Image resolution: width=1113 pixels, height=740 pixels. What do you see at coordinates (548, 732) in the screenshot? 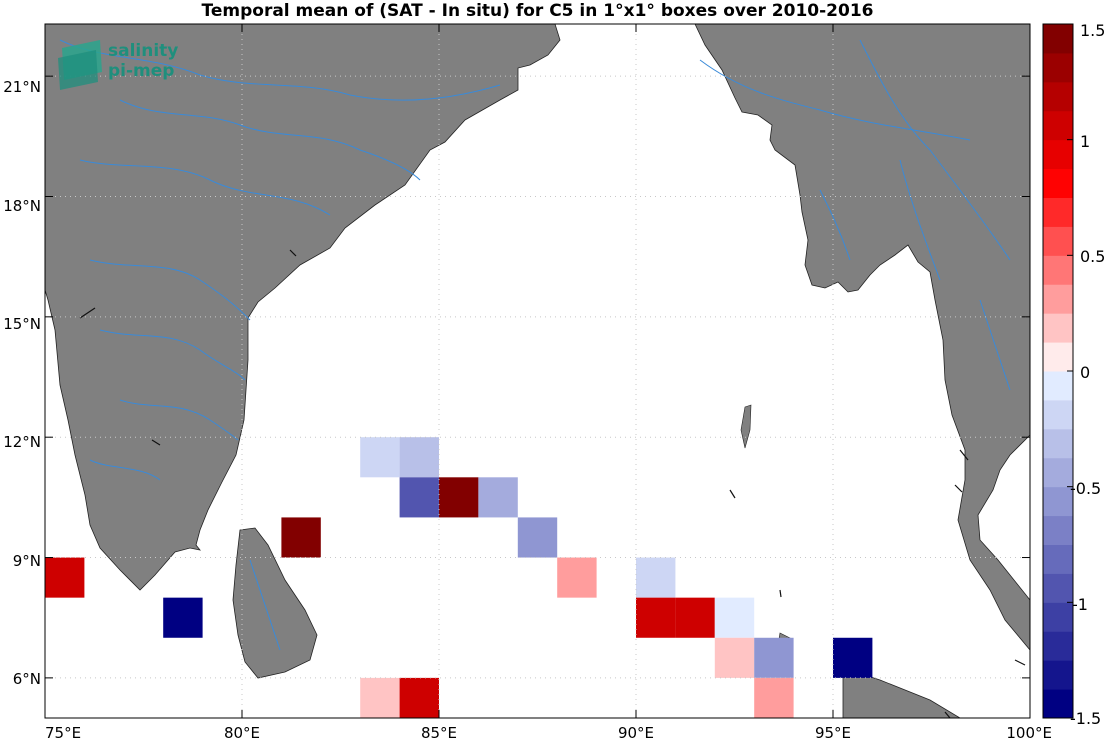
I see `x-axis-labels: 75°E 80°E 85°E 90°E 95°E 100°E` at bounding box center [548, 732].